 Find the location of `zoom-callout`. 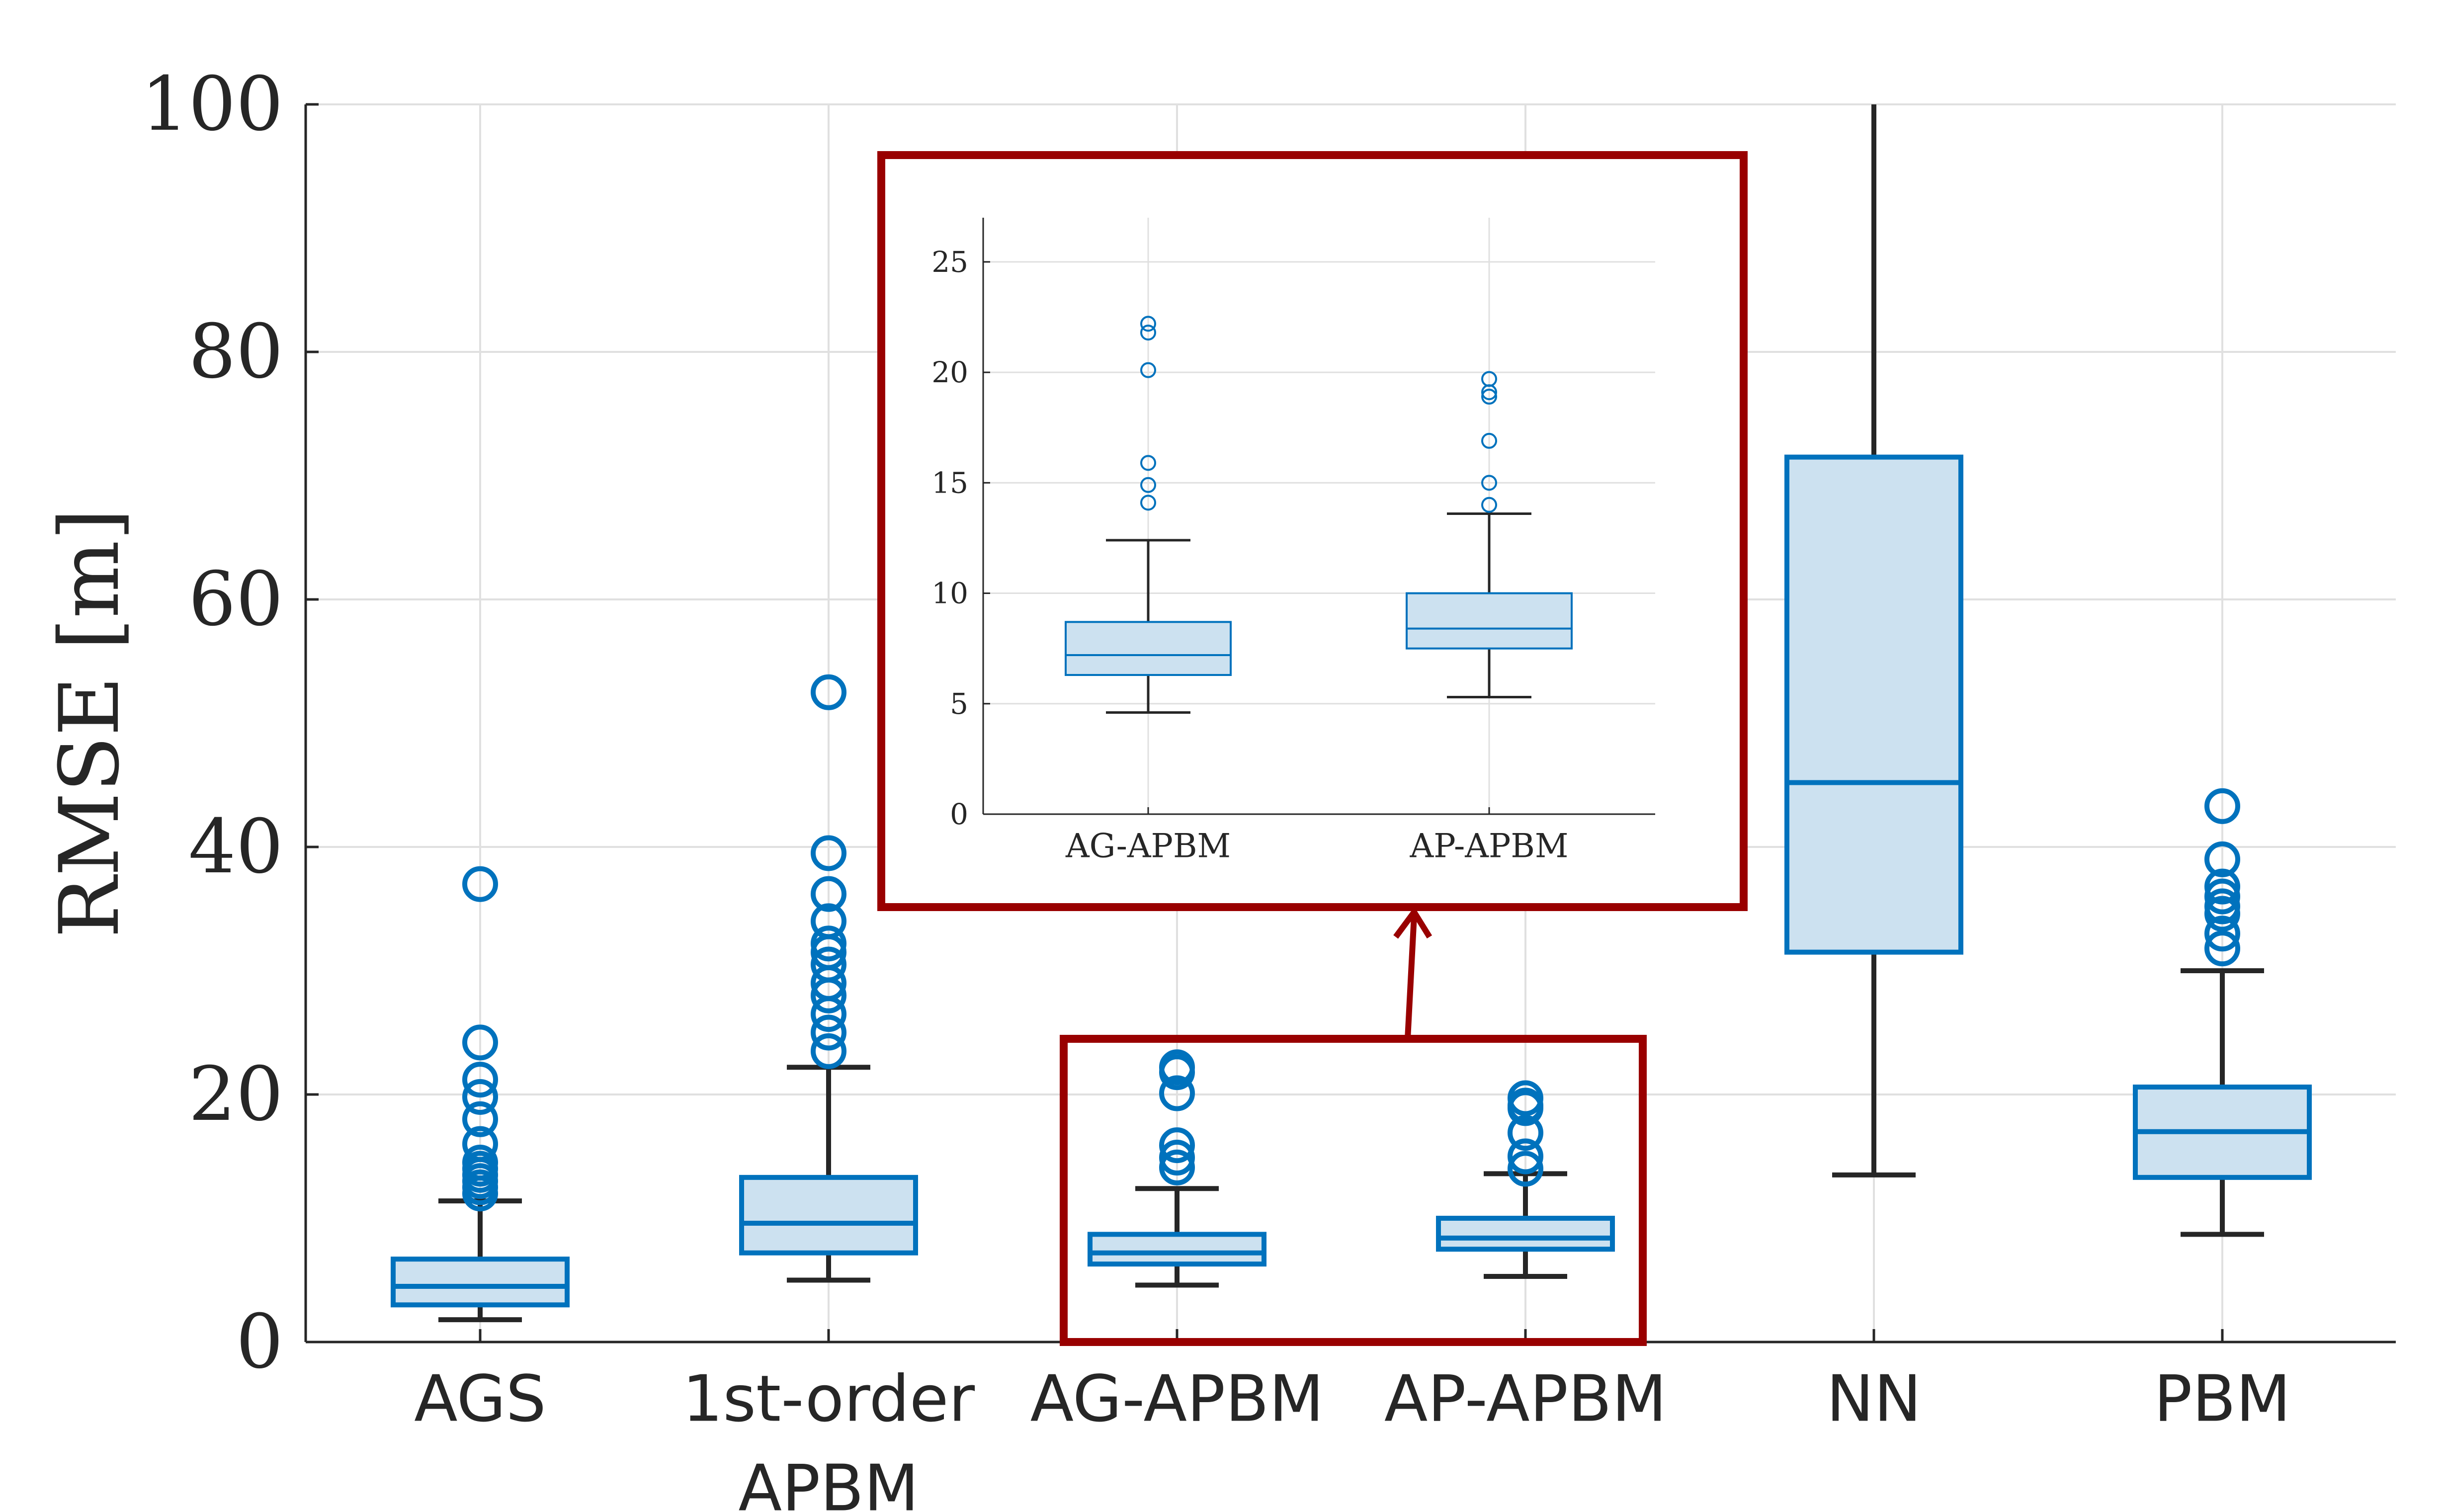

zoom-callout is located at coordinates (1353, 1126).